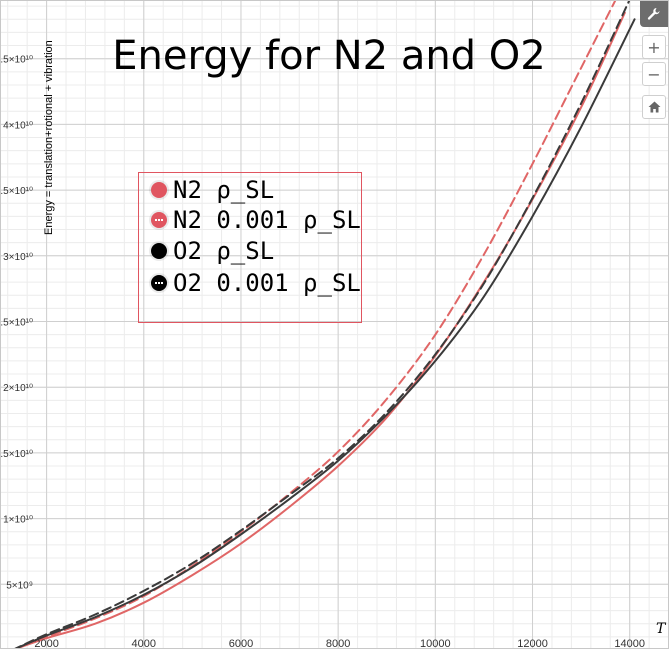 The image size is (669, 649). I want to click on y-tick-label: 4.5×10¹⁰, so click(17, 60).